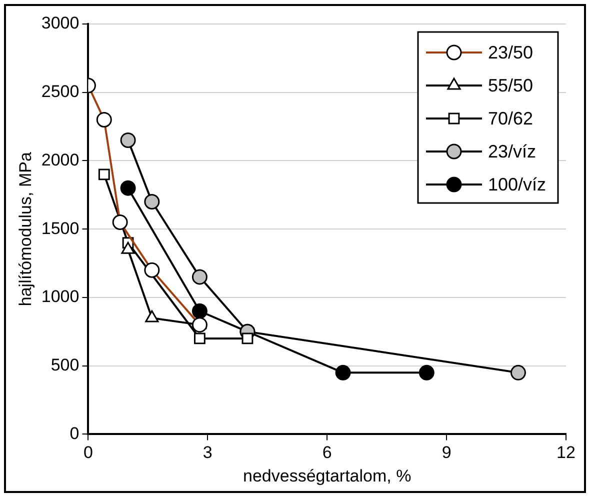 This screenshot has height=499, width=592. I want to click on legend-label: 70/62, so click(511, 118).